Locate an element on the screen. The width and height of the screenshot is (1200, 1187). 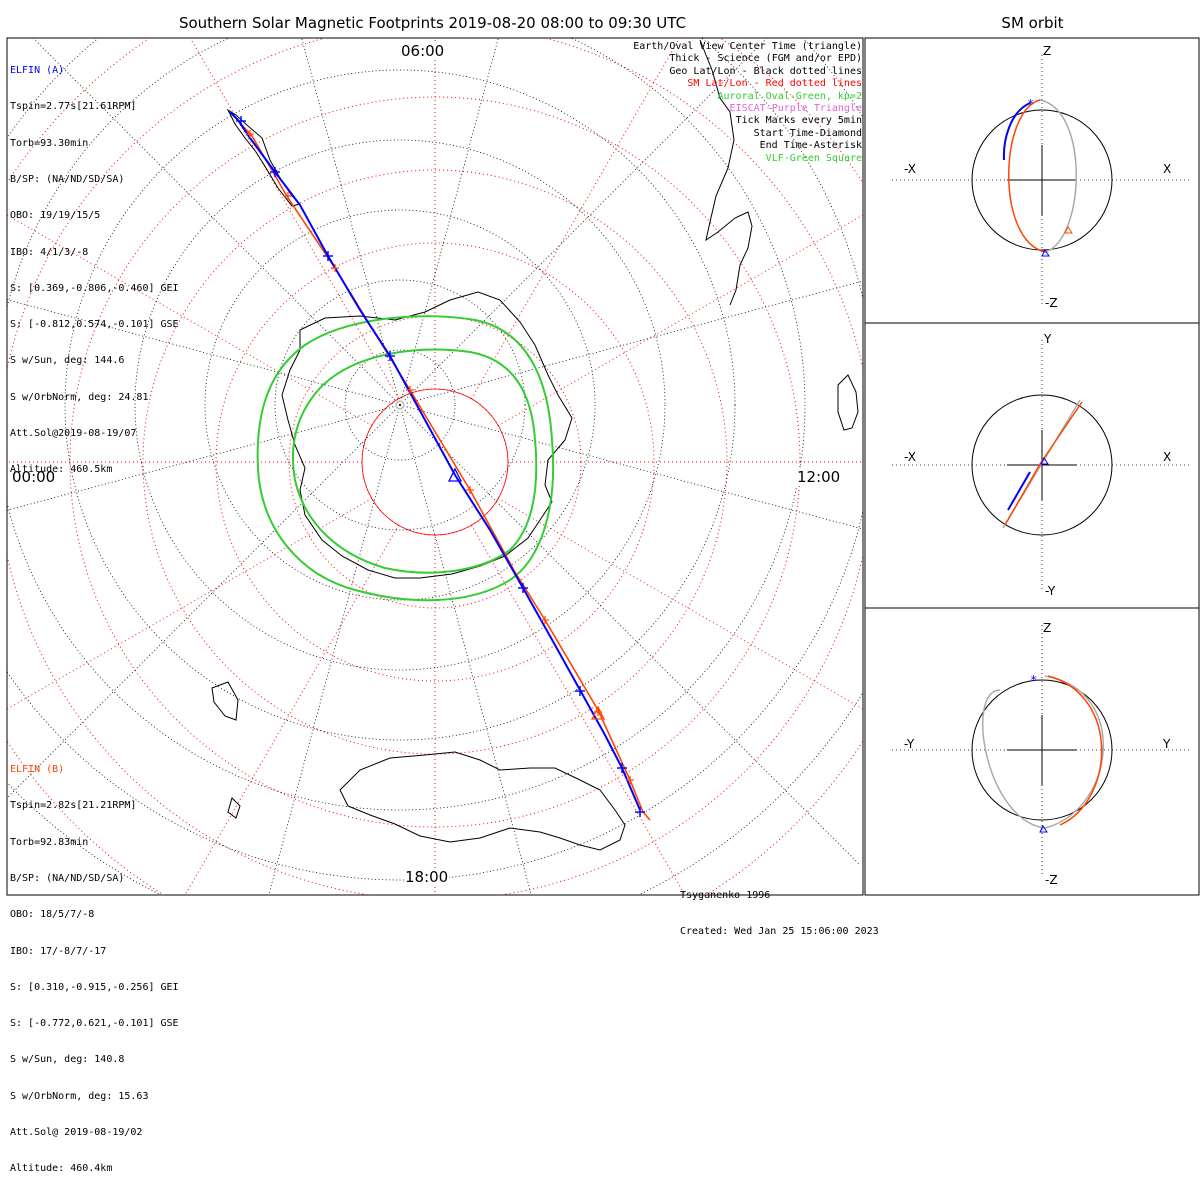
elfin-b-name: ELFIN (B) is located at coordinates (37, 770).